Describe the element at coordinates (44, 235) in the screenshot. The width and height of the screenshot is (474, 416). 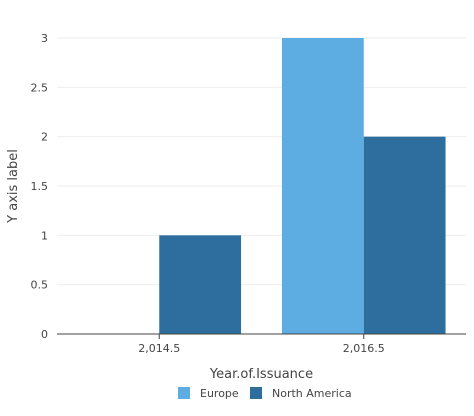
I see `y-tick-label: 1` at that location.